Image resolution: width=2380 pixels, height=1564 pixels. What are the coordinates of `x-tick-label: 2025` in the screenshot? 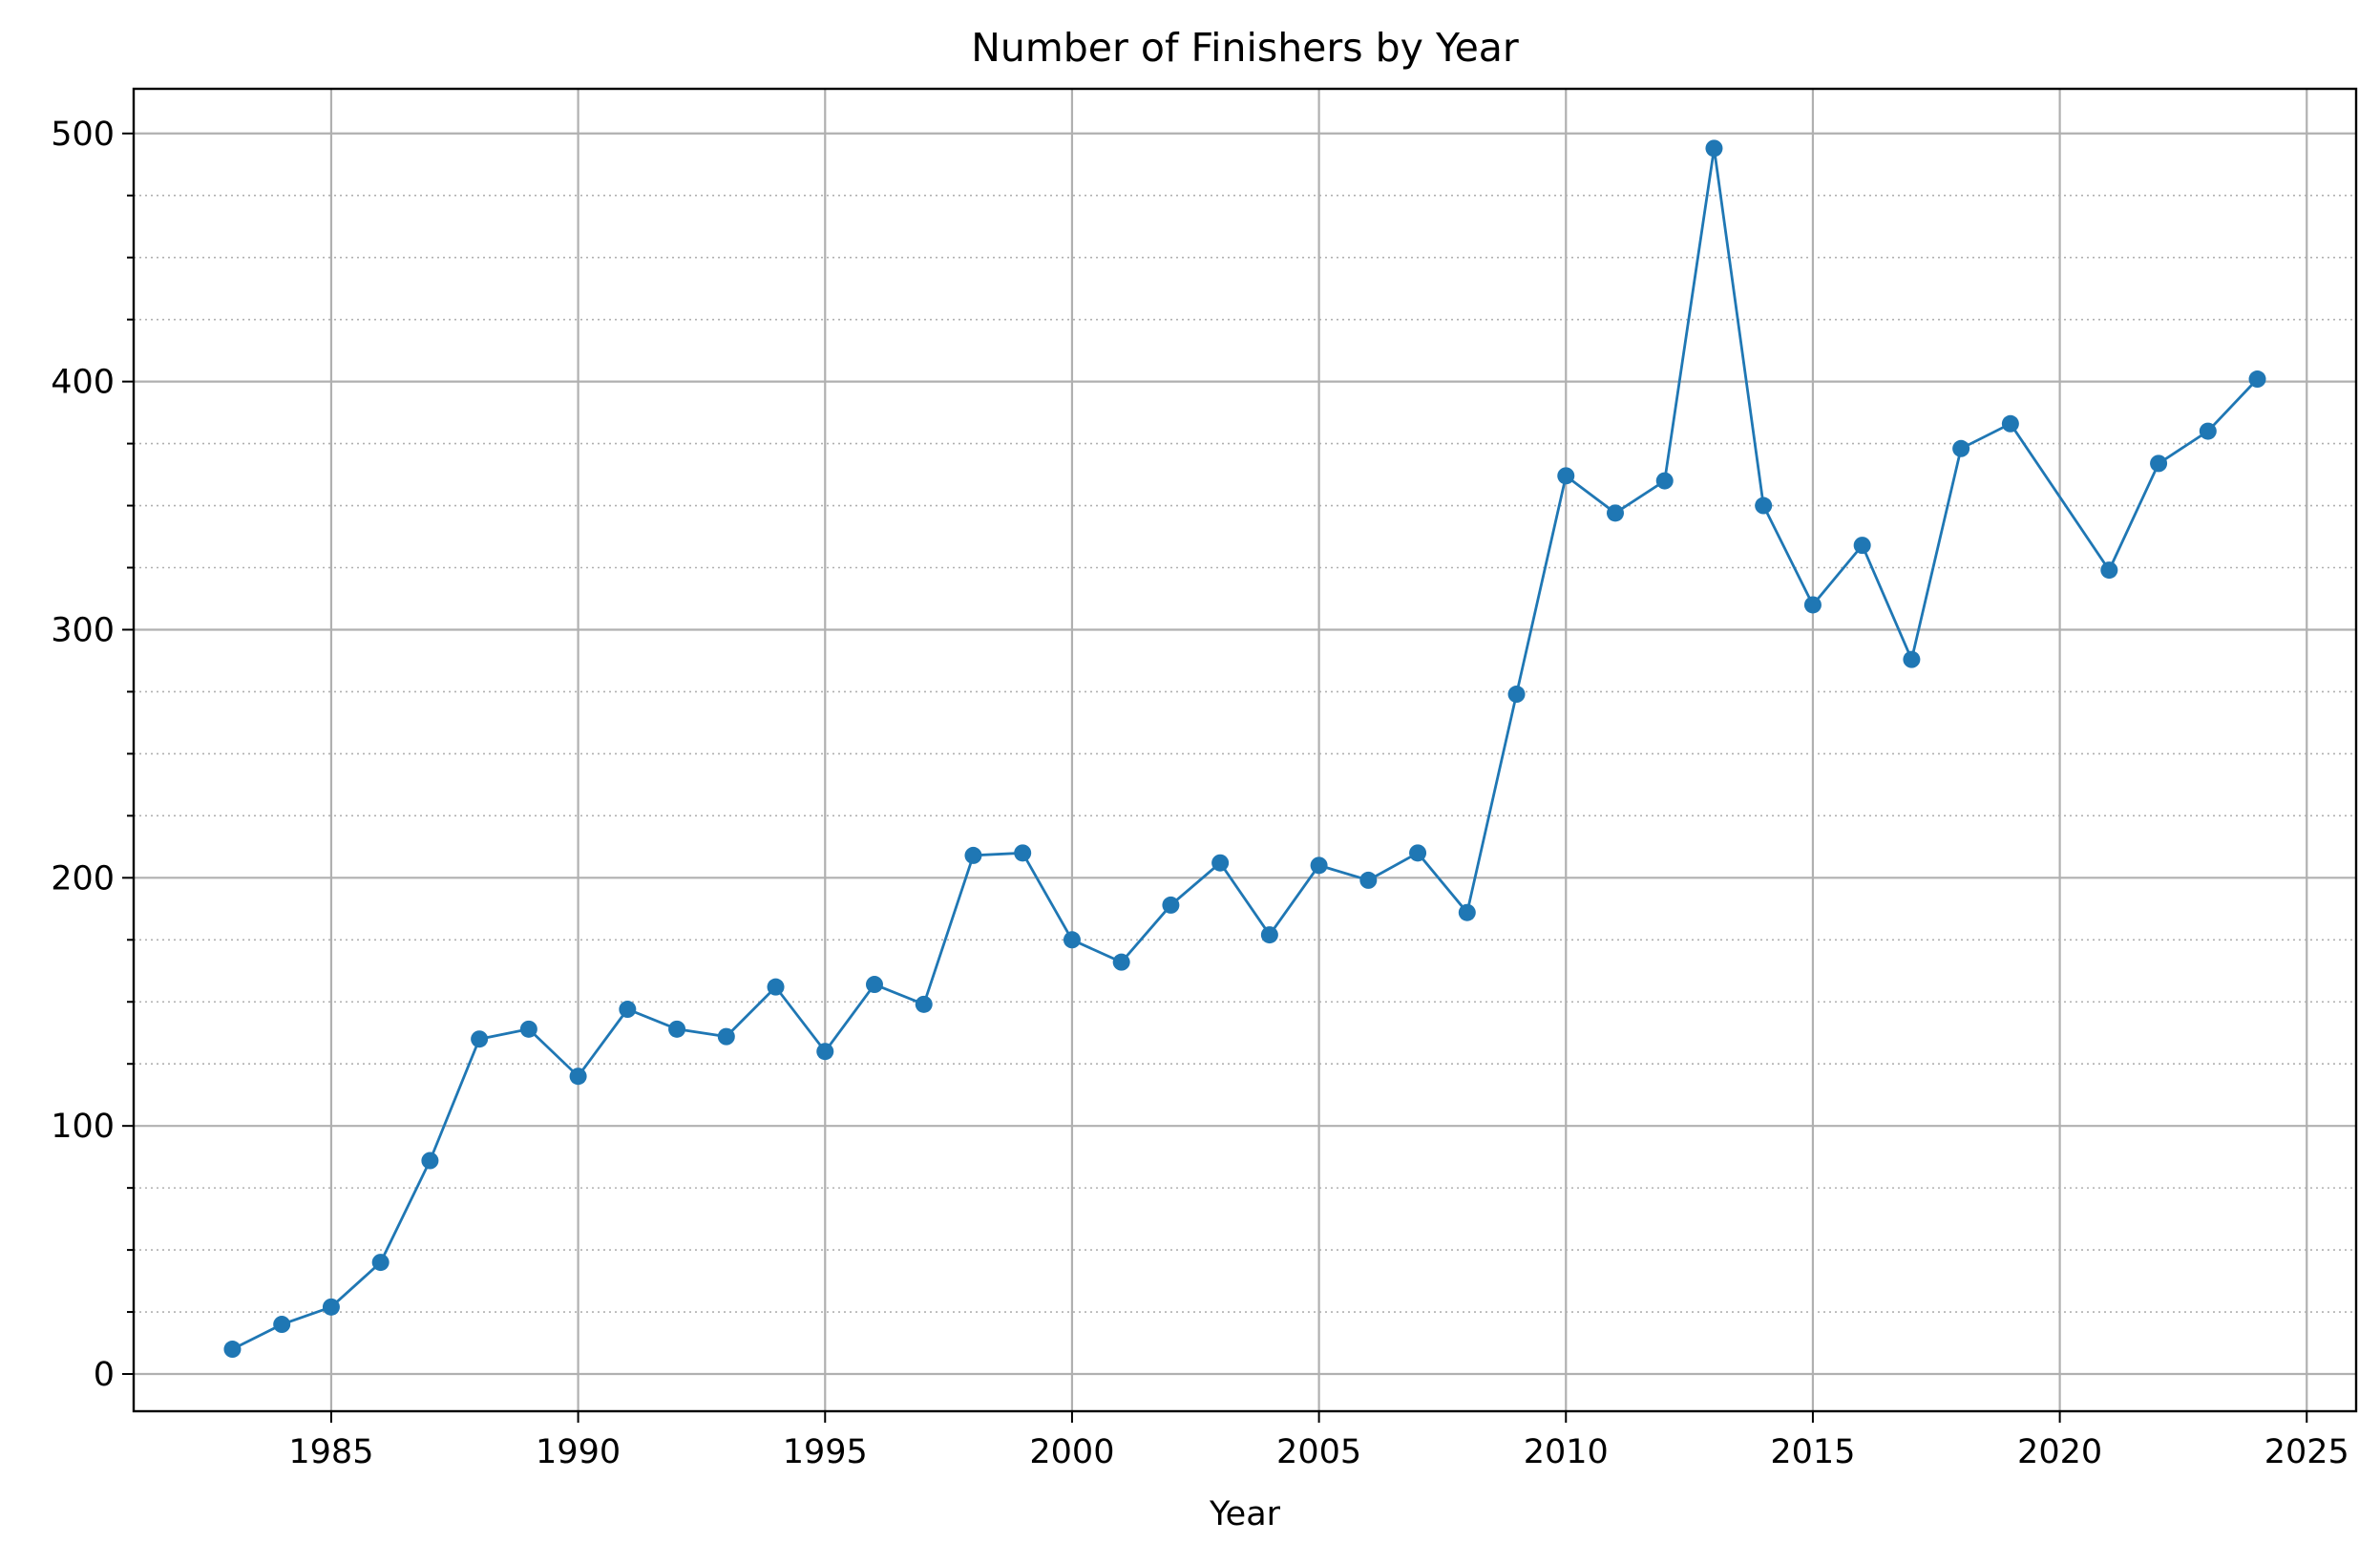 It's located at (2307, 1452).